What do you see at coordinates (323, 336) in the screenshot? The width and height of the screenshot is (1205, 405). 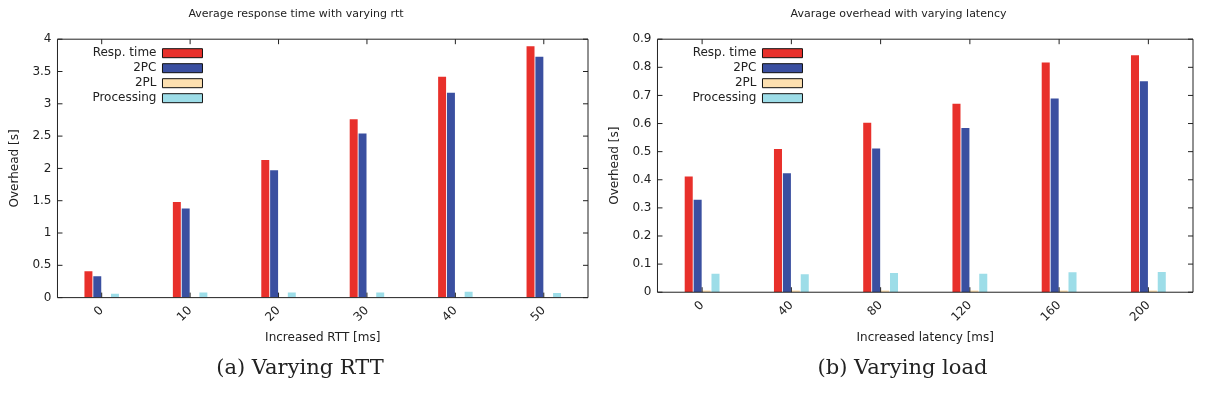 I see `x-axis-title: Increased RTT [ms]` at bounding box center [323, 336].